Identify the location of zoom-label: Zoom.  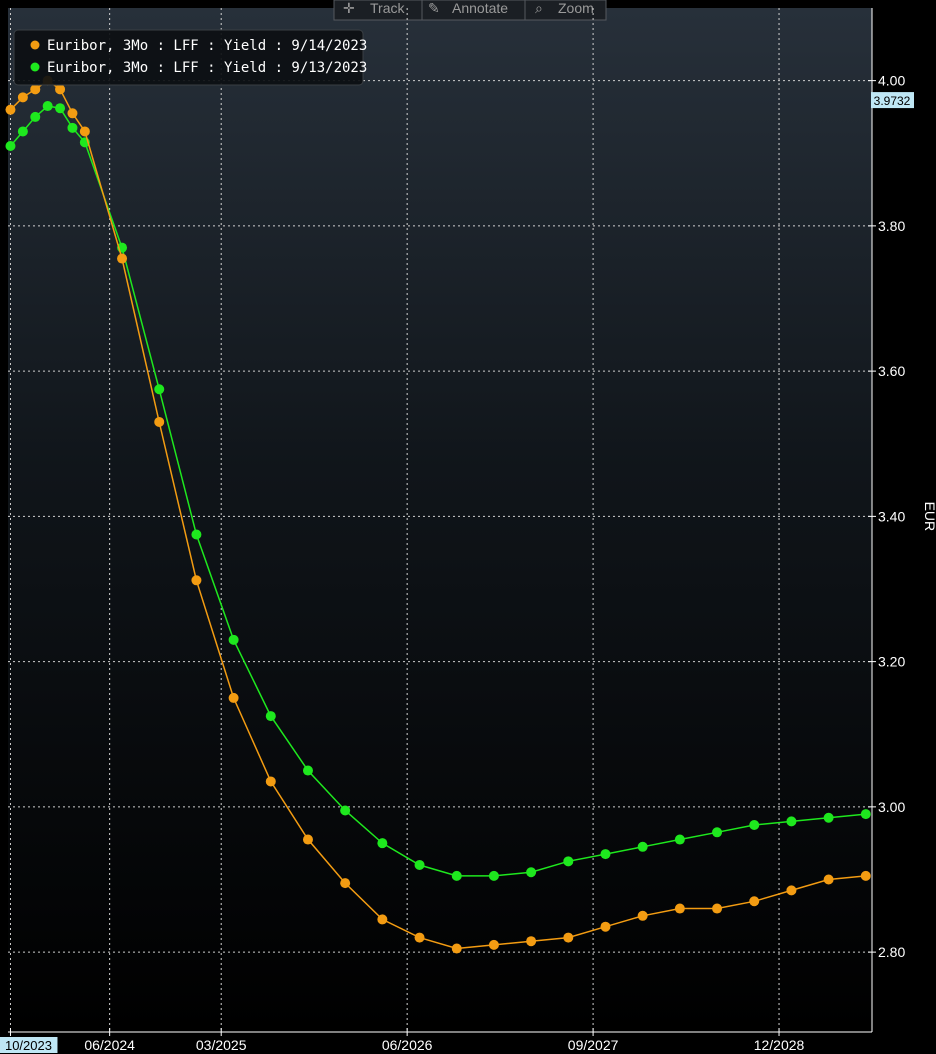
(576, 8).